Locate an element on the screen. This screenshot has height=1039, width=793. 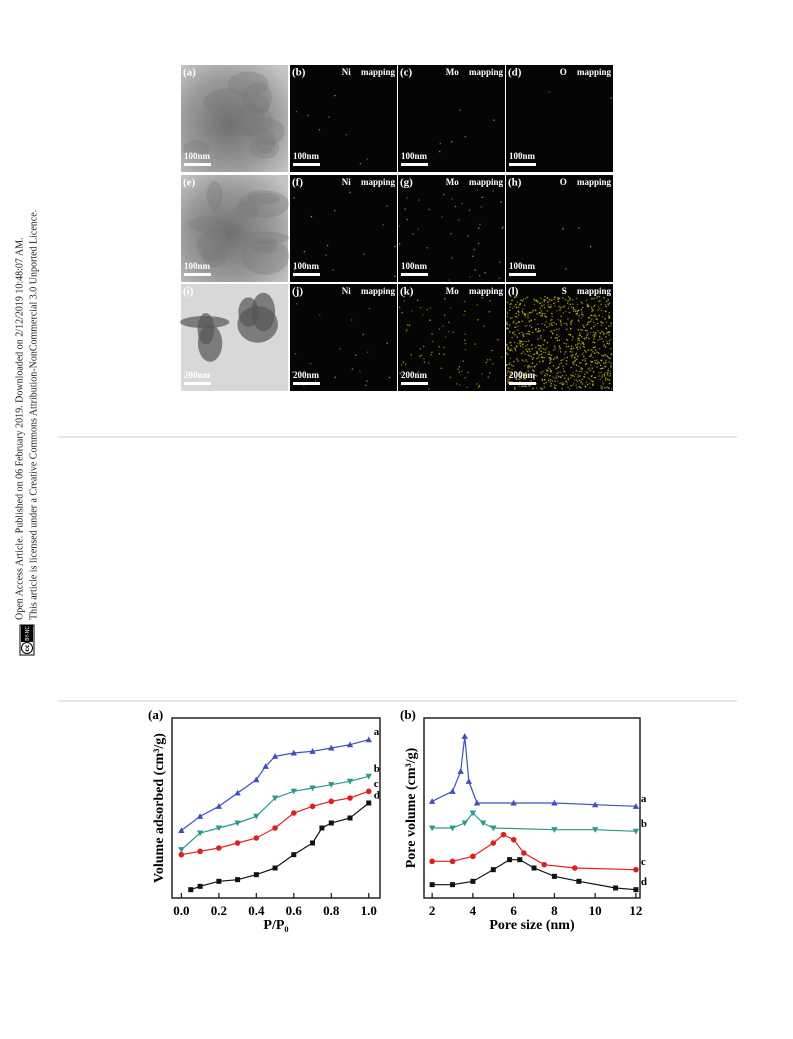
tem-image is located at coordinates (234, 118).